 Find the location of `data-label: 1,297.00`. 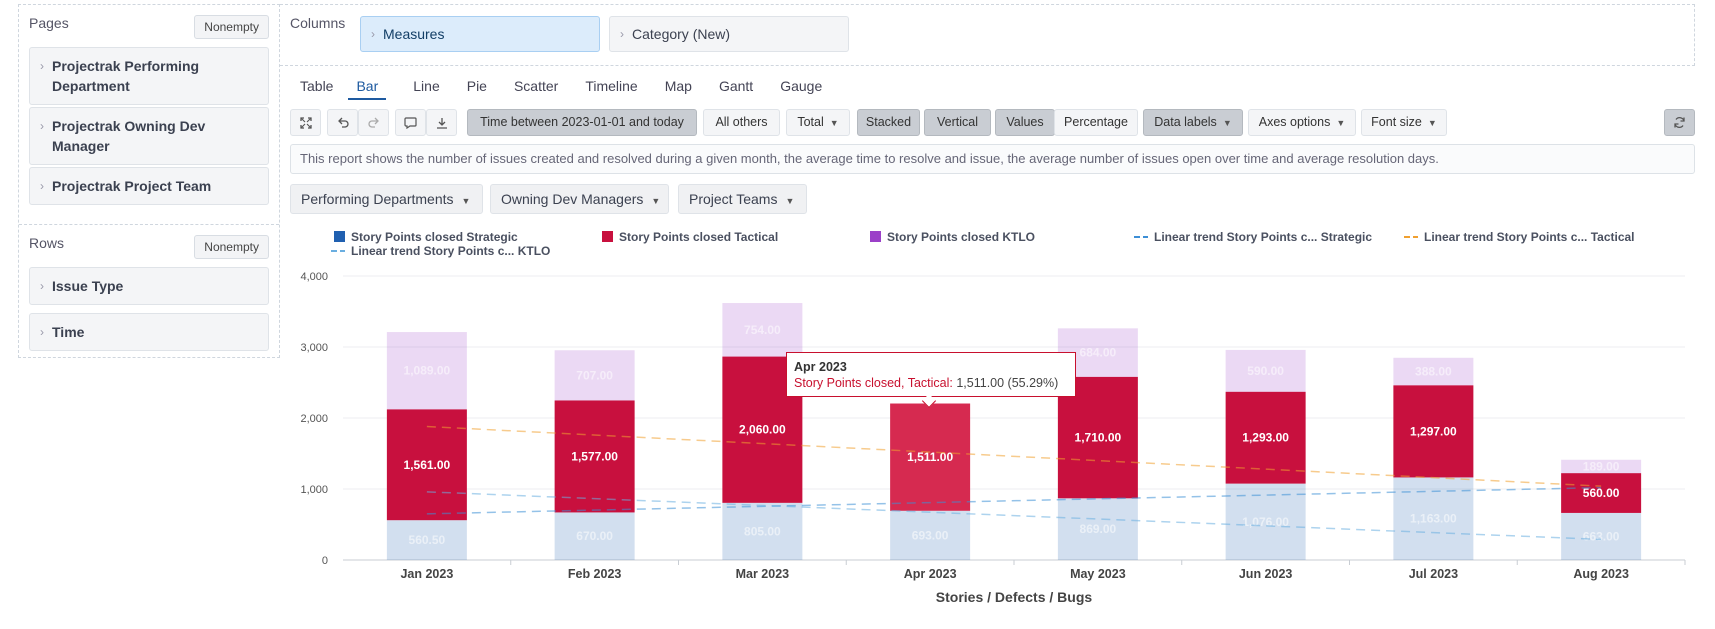

data-label: 1,297.00 is located at coordinates (1433, 431).